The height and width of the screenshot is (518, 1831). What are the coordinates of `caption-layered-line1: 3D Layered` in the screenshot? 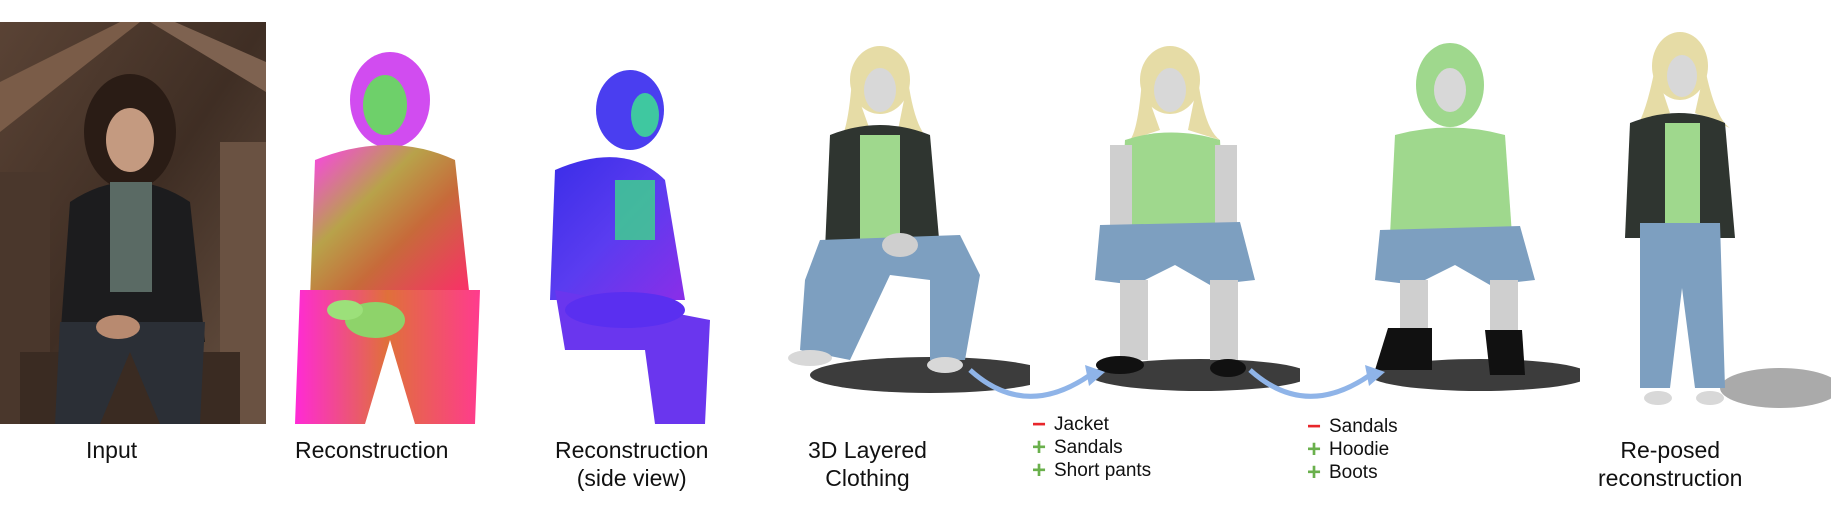 It's located at (867, 450).